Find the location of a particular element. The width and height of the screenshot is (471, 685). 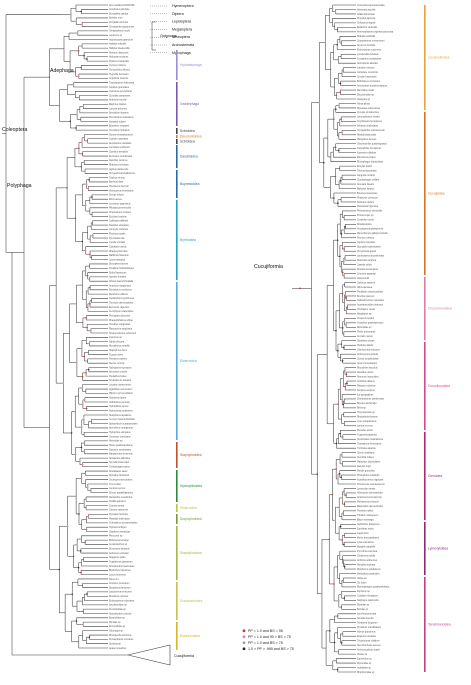

tip-label: Bolboceras armiger is located at coordinates (119, 540).